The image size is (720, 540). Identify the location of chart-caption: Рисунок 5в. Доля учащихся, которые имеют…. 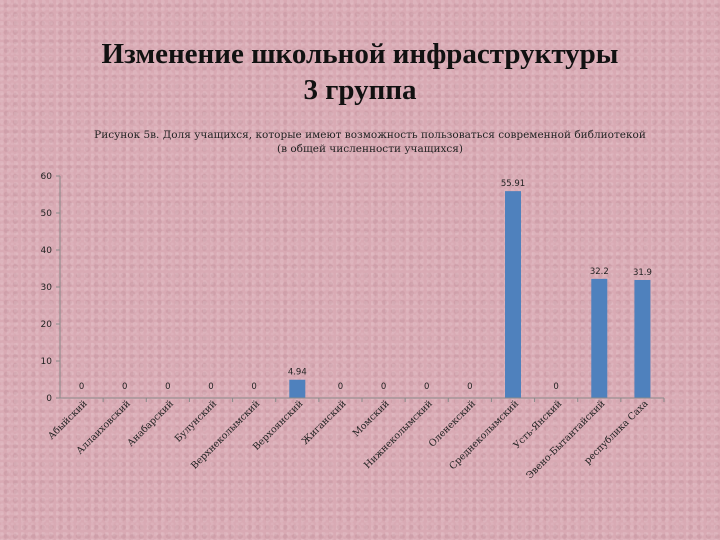
(370, 142).